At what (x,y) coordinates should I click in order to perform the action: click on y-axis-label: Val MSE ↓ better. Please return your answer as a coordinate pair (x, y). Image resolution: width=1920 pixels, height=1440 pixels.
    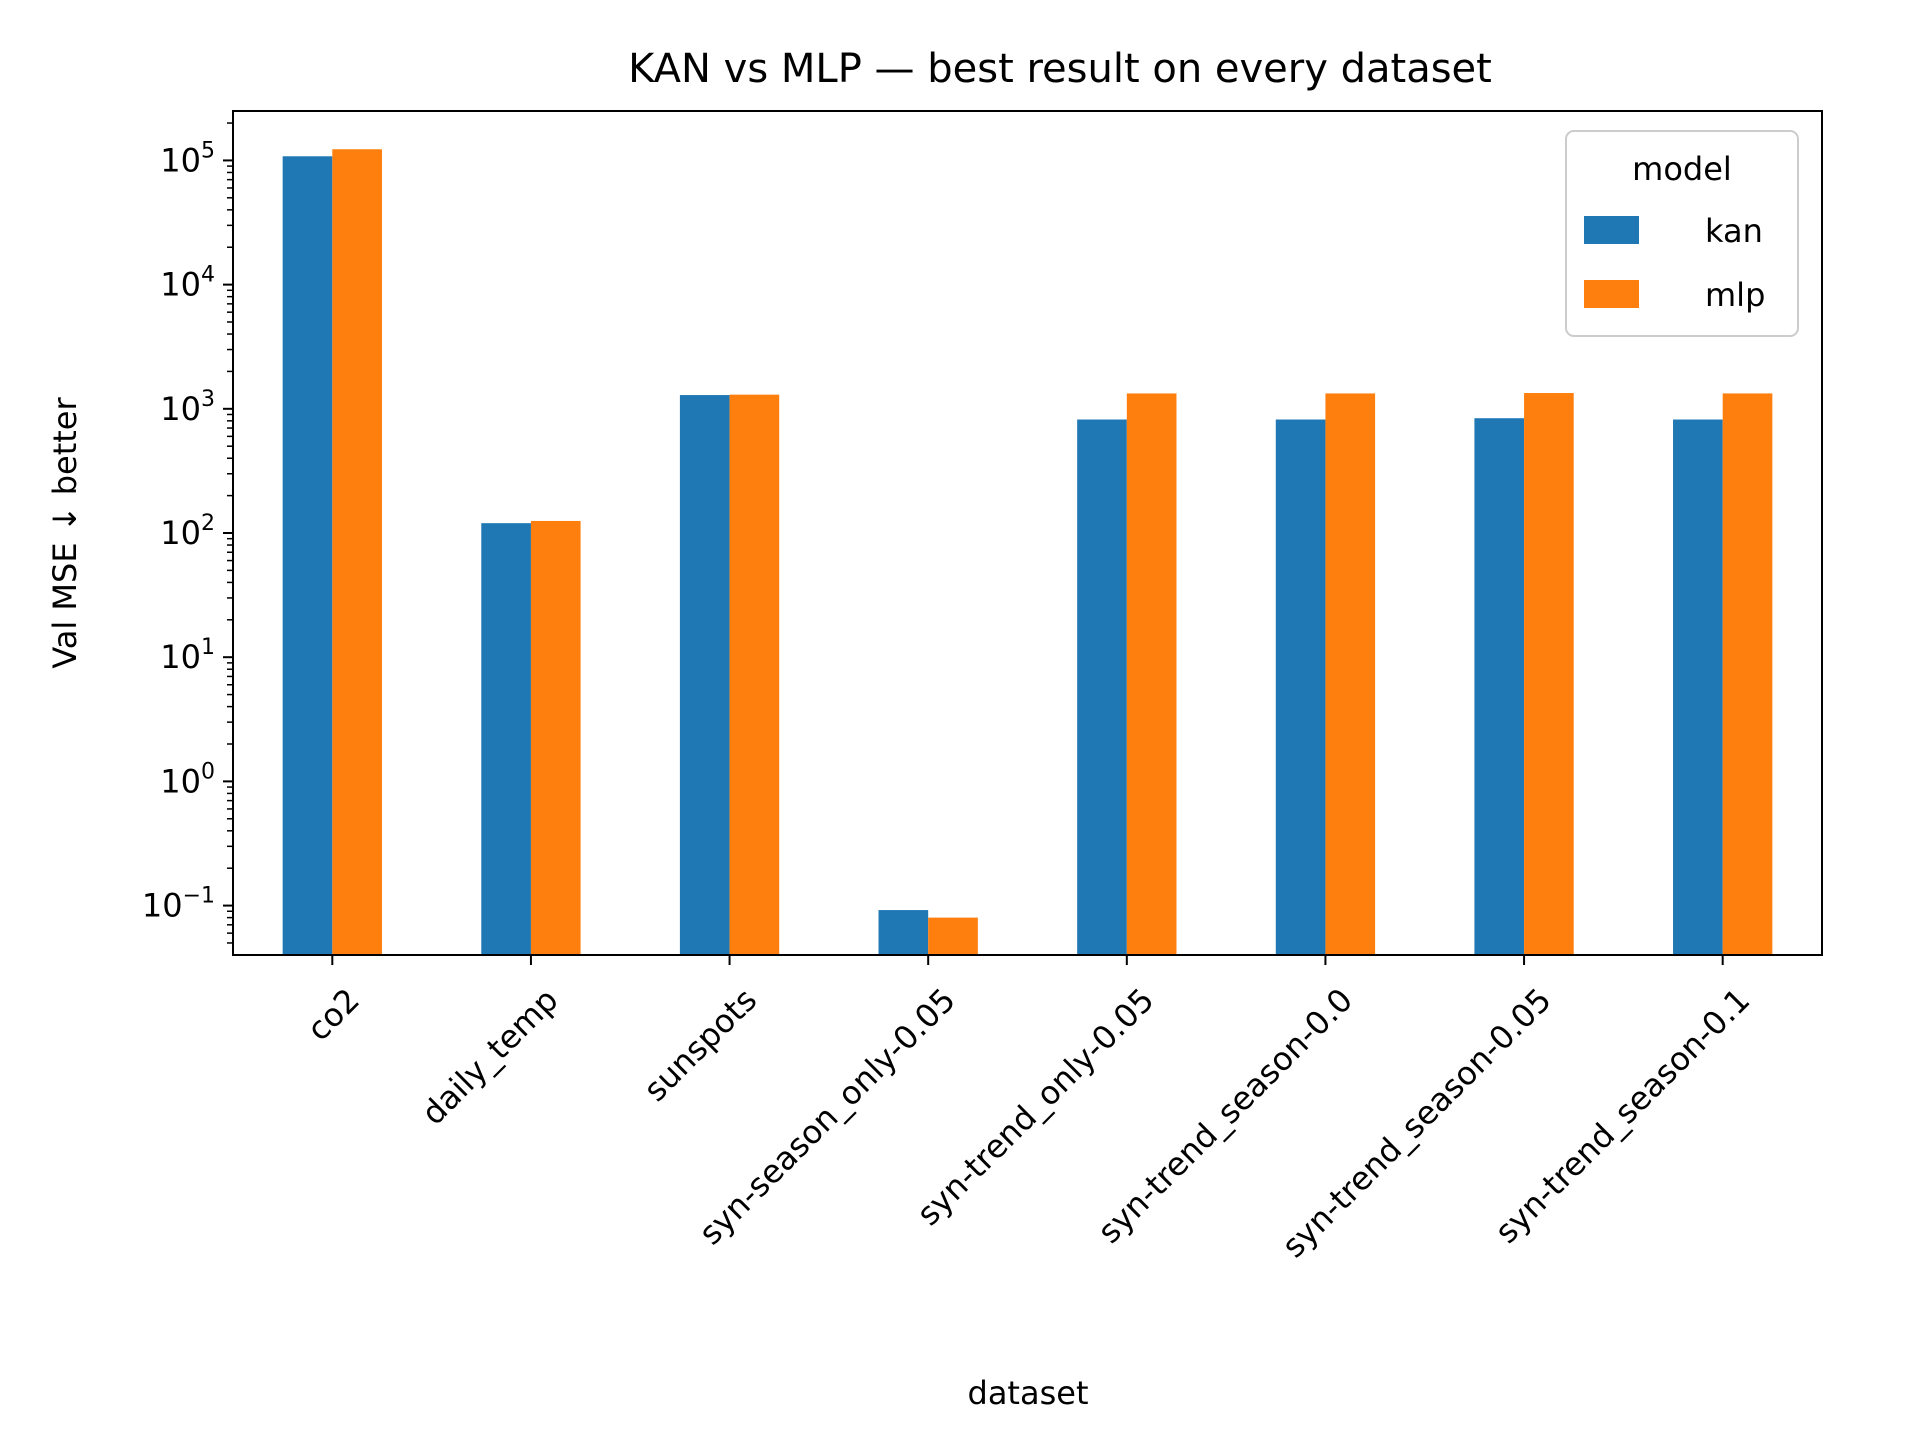
    Looking at the image, I should click on (65, 533).